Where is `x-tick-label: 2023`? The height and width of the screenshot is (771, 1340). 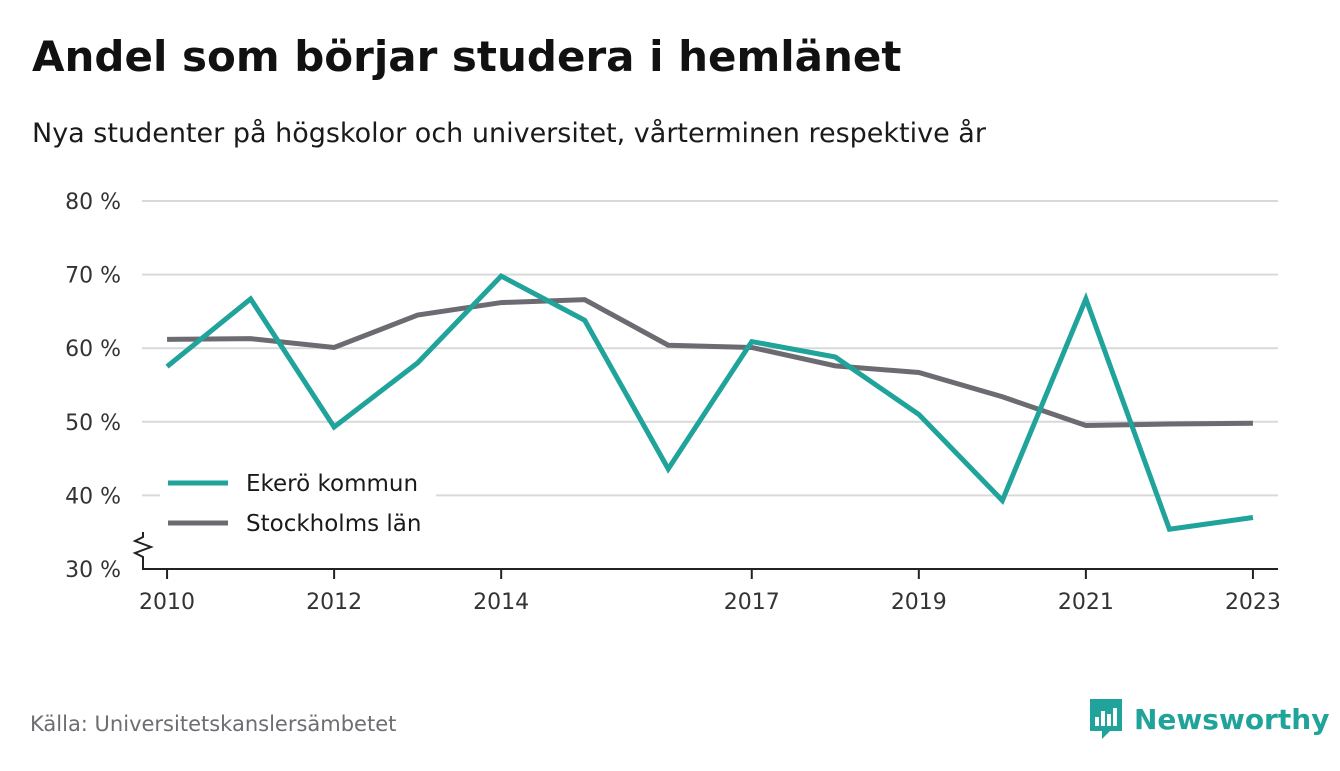 x-tick-label: 2023 is located at coordinates (1253, 602).